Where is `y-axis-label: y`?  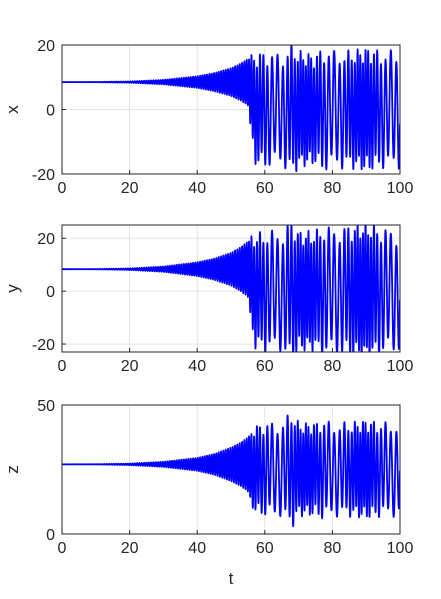 y-axis-label: y is located at coordinates (12, 288).